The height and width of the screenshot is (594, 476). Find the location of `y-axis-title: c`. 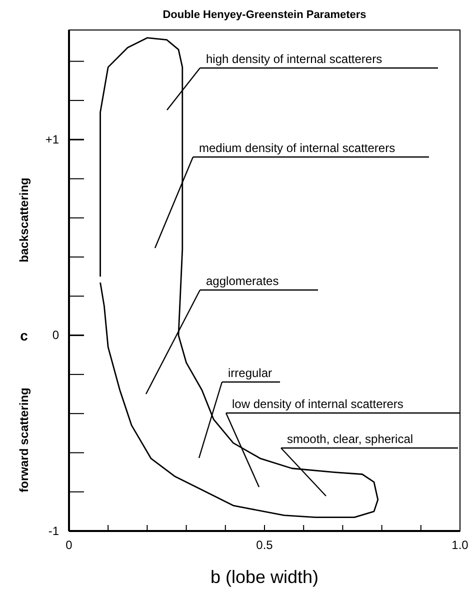

y-axis-title: c is located at coordinates (24, 335).